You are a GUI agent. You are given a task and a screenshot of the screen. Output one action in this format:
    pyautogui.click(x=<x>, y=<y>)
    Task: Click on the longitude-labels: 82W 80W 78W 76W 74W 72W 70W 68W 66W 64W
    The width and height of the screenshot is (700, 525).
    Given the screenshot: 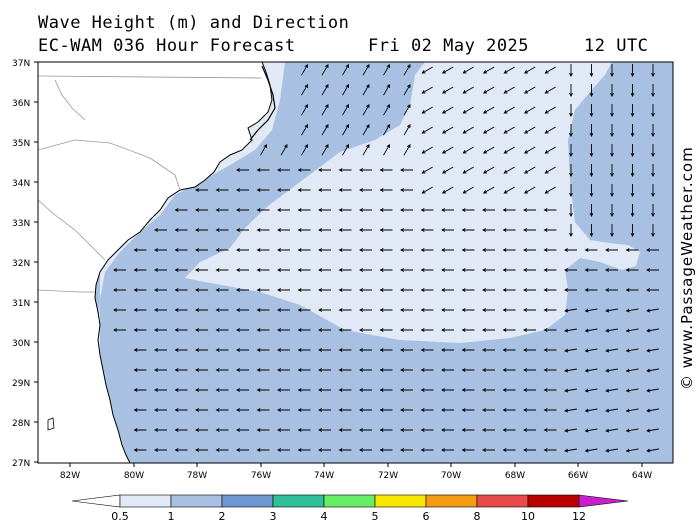 What is the action you would take?
    pyautogui.click(x=356, y=476)
    